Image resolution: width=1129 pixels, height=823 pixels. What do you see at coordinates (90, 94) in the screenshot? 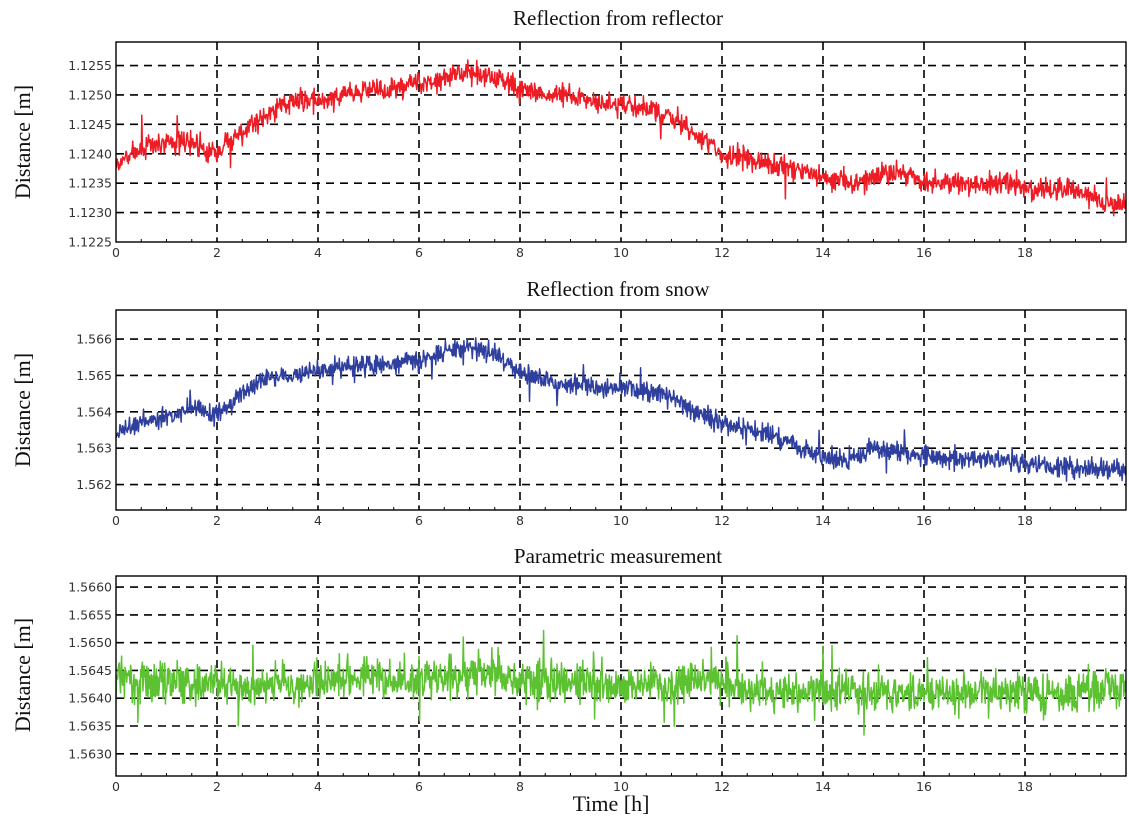
I see `y-tick-label: 1.1250` at bounding box center [90, 94].